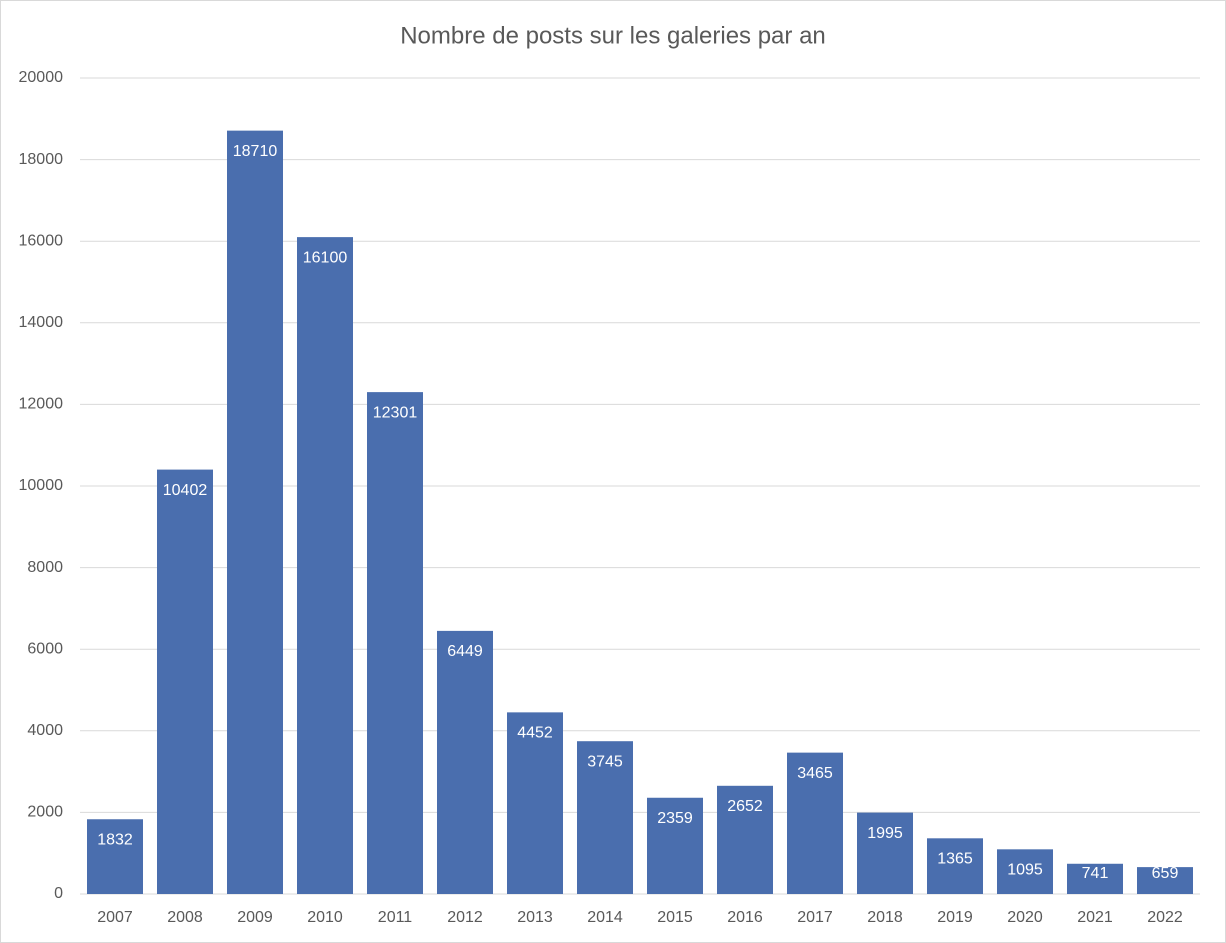  I want to click on y-tick-label: 6000, so click(45, 648).